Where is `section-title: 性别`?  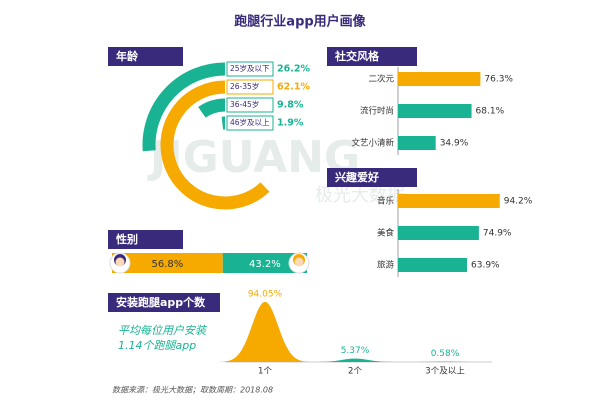
section-title: 性别 is located at coordinates (127, 239).